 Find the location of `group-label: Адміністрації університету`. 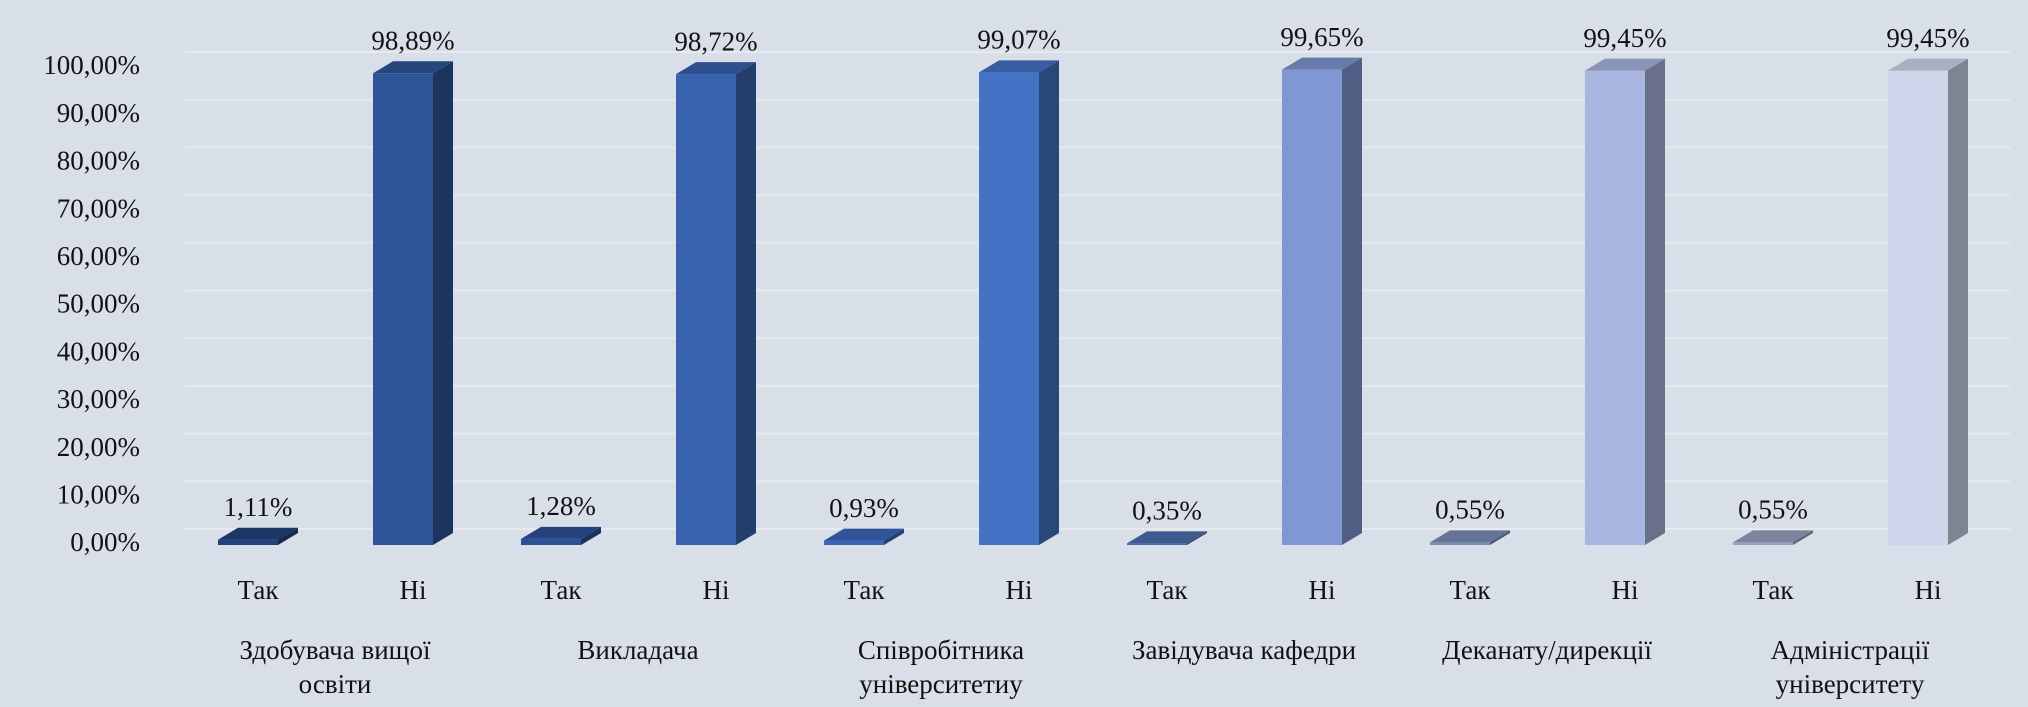

group-label: Адміністрації університету is located at coordinates (1850, 667).